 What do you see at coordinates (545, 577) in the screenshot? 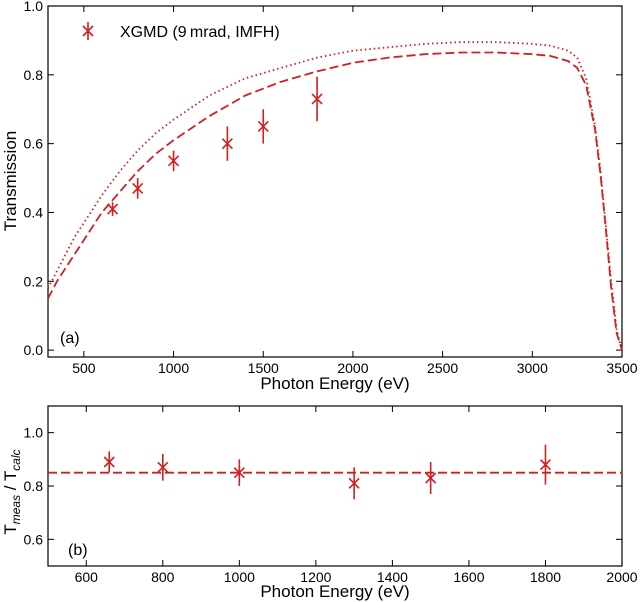
I see `x-tick-label: 1800` at bounding box center [545, 577].